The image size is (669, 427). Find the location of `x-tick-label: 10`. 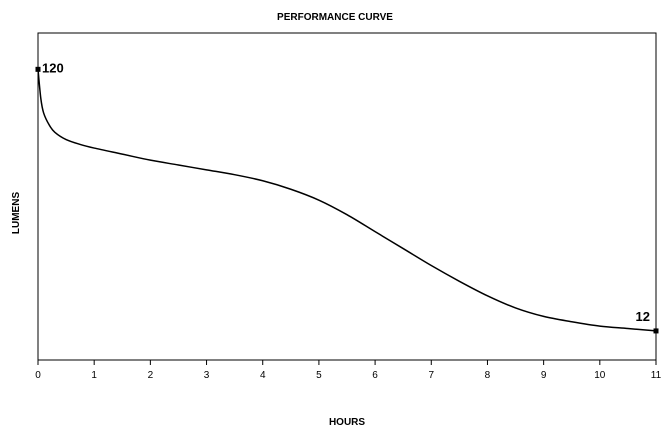

x-tick-label: 10 is located at coordinates (600, 375).